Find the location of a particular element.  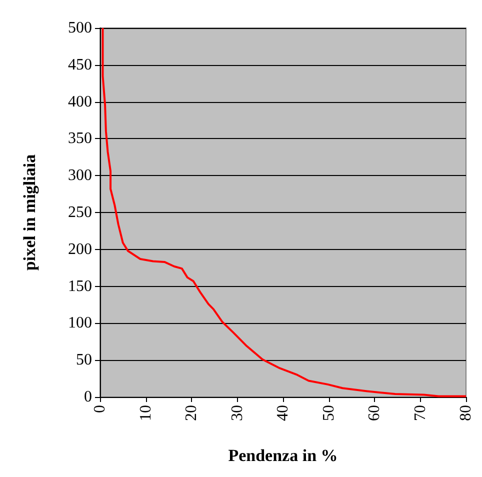

y-tick-label: 0 is located at coordinates (88, 397).